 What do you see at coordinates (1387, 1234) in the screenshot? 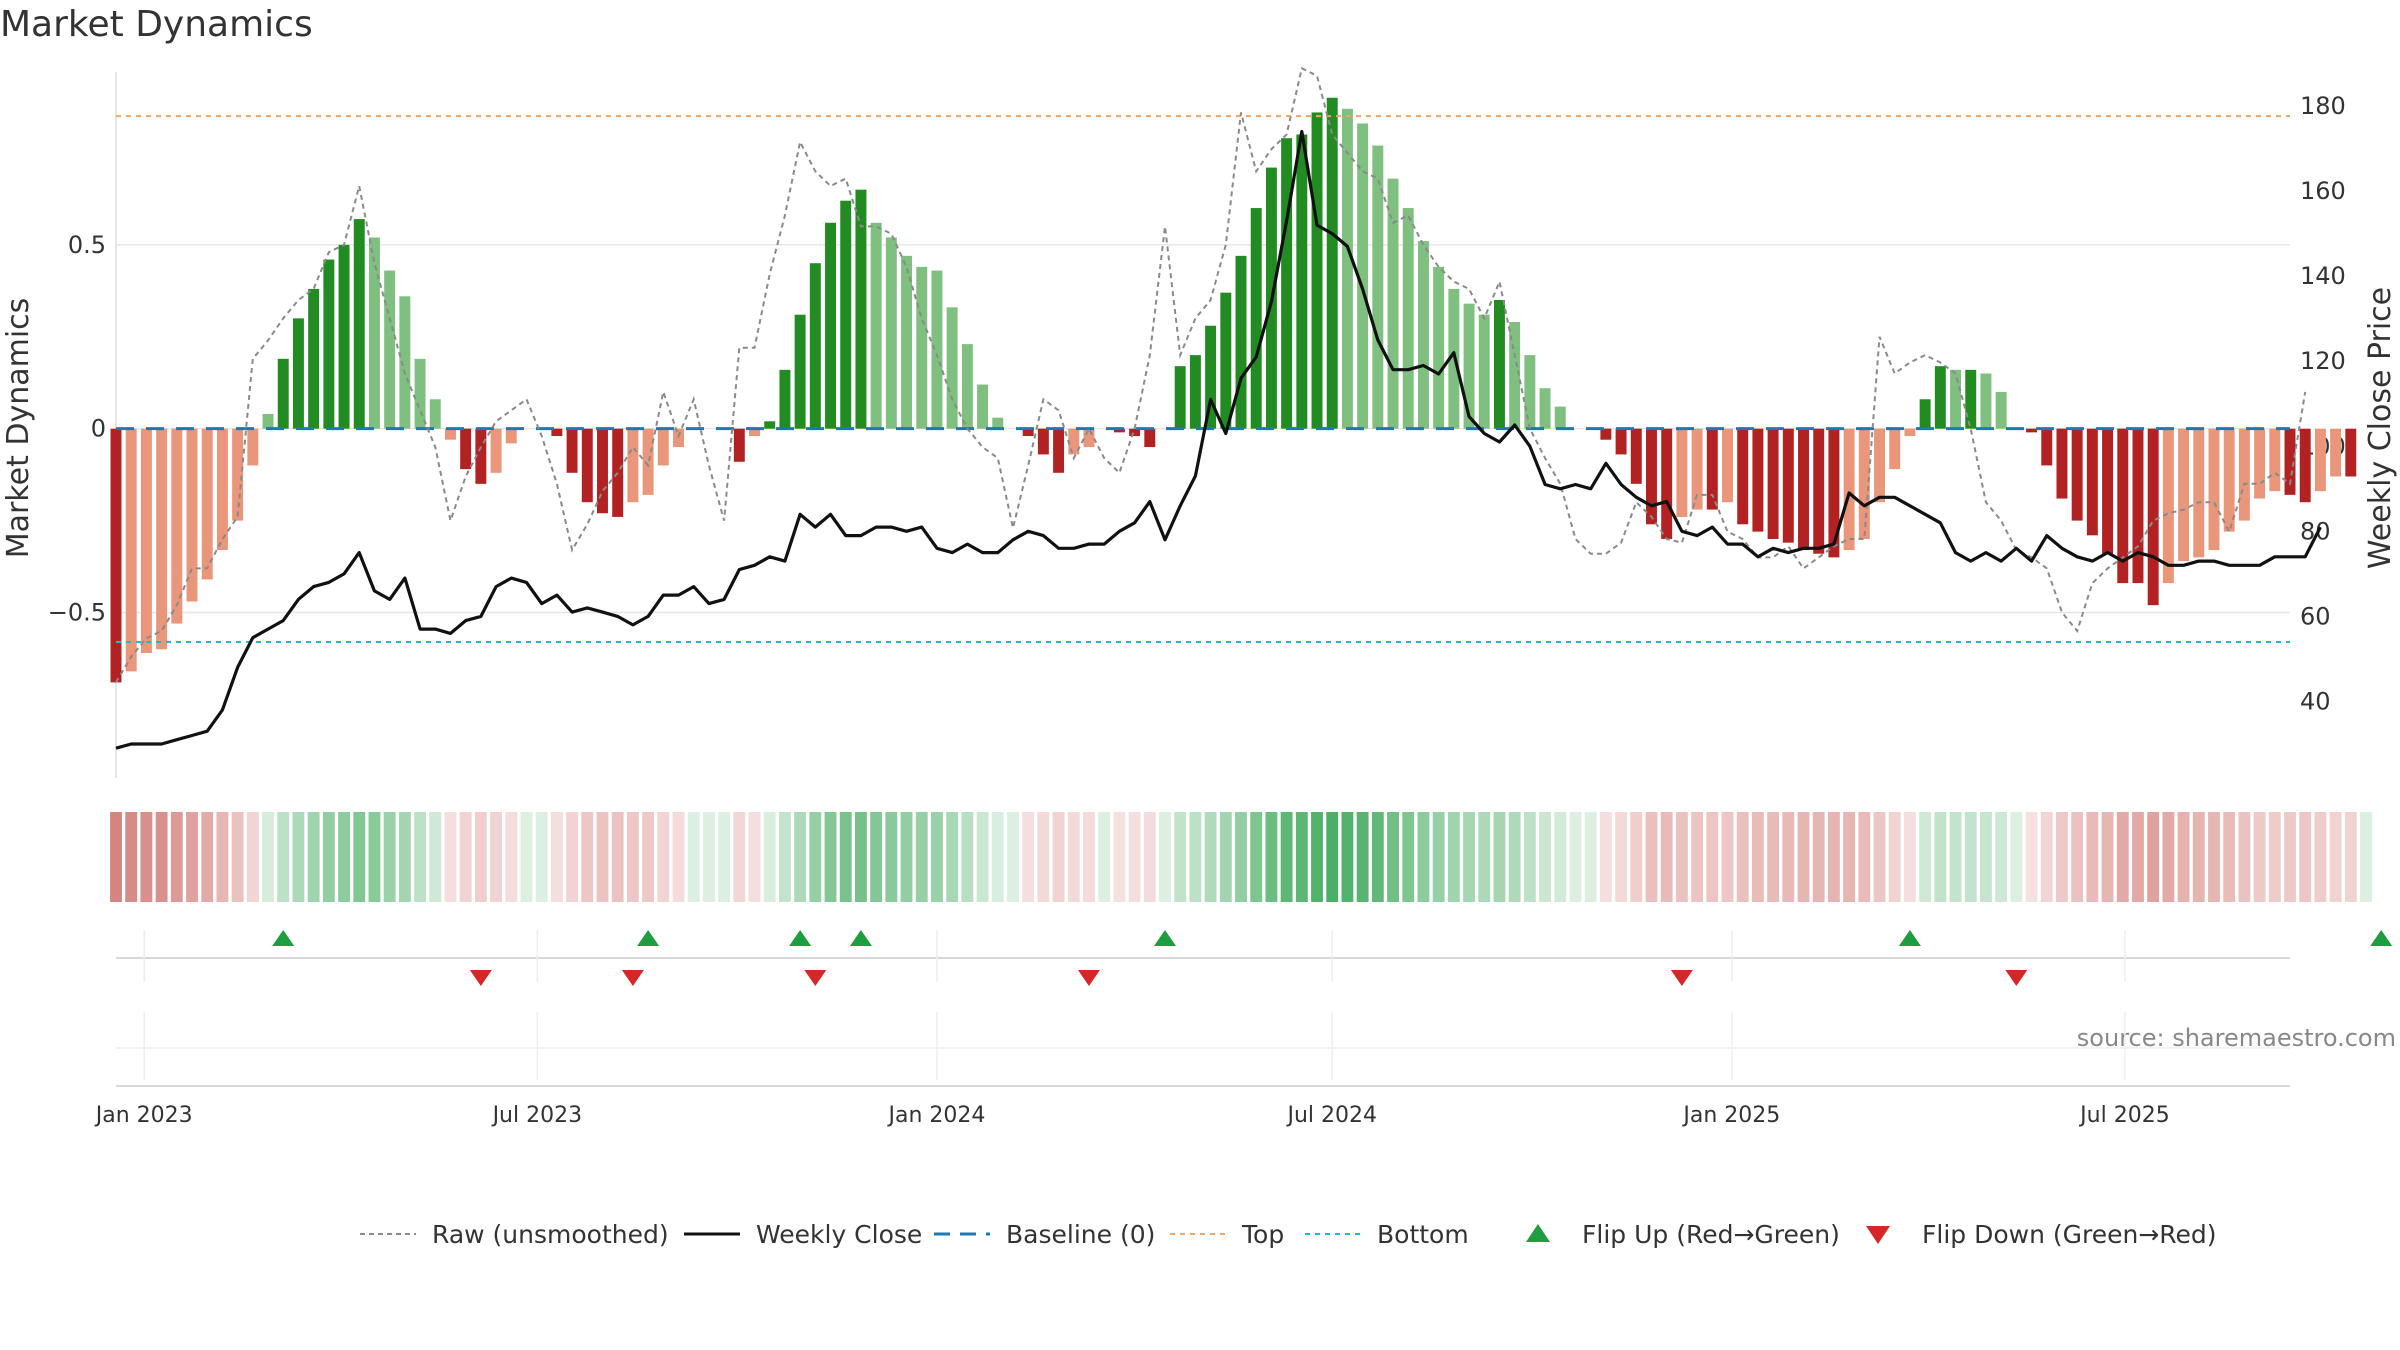
I see `legend-item-bottom: Bottom` at bounding box center [1387, 1234].